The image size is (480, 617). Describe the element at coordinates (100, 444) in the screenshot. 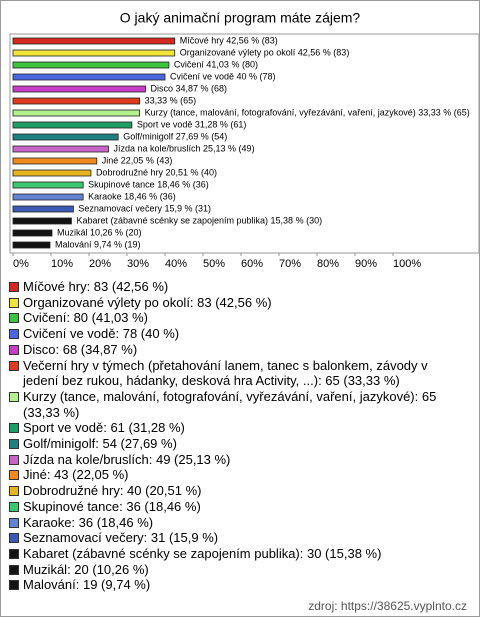

I see `legend-label: Golf/minigolf: 54 (27,69 %)` at that location.